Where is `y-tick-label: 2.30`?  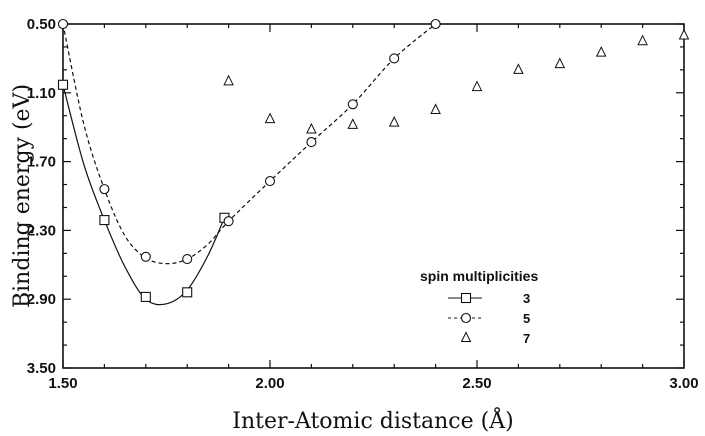
y-tick-label: 2.30 is located at coordinates (41, 230).